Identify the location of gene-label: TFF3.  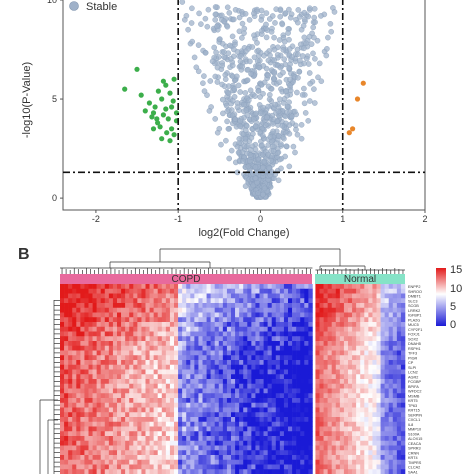
(412, 354).